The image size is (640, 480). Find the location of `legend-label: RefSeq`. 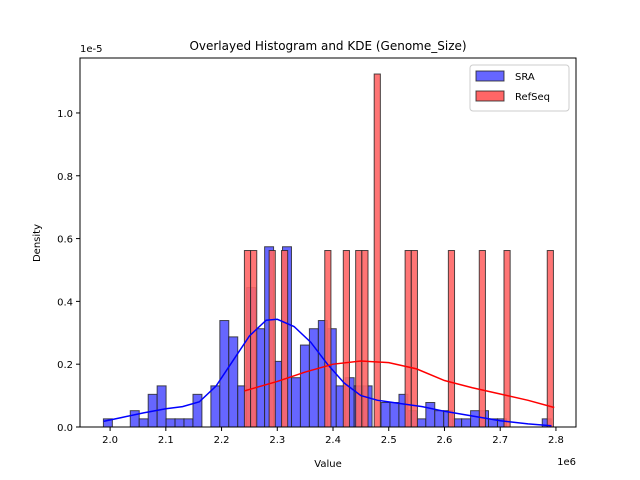

legend-label: RefSeq is located at coordinates (532, 97).